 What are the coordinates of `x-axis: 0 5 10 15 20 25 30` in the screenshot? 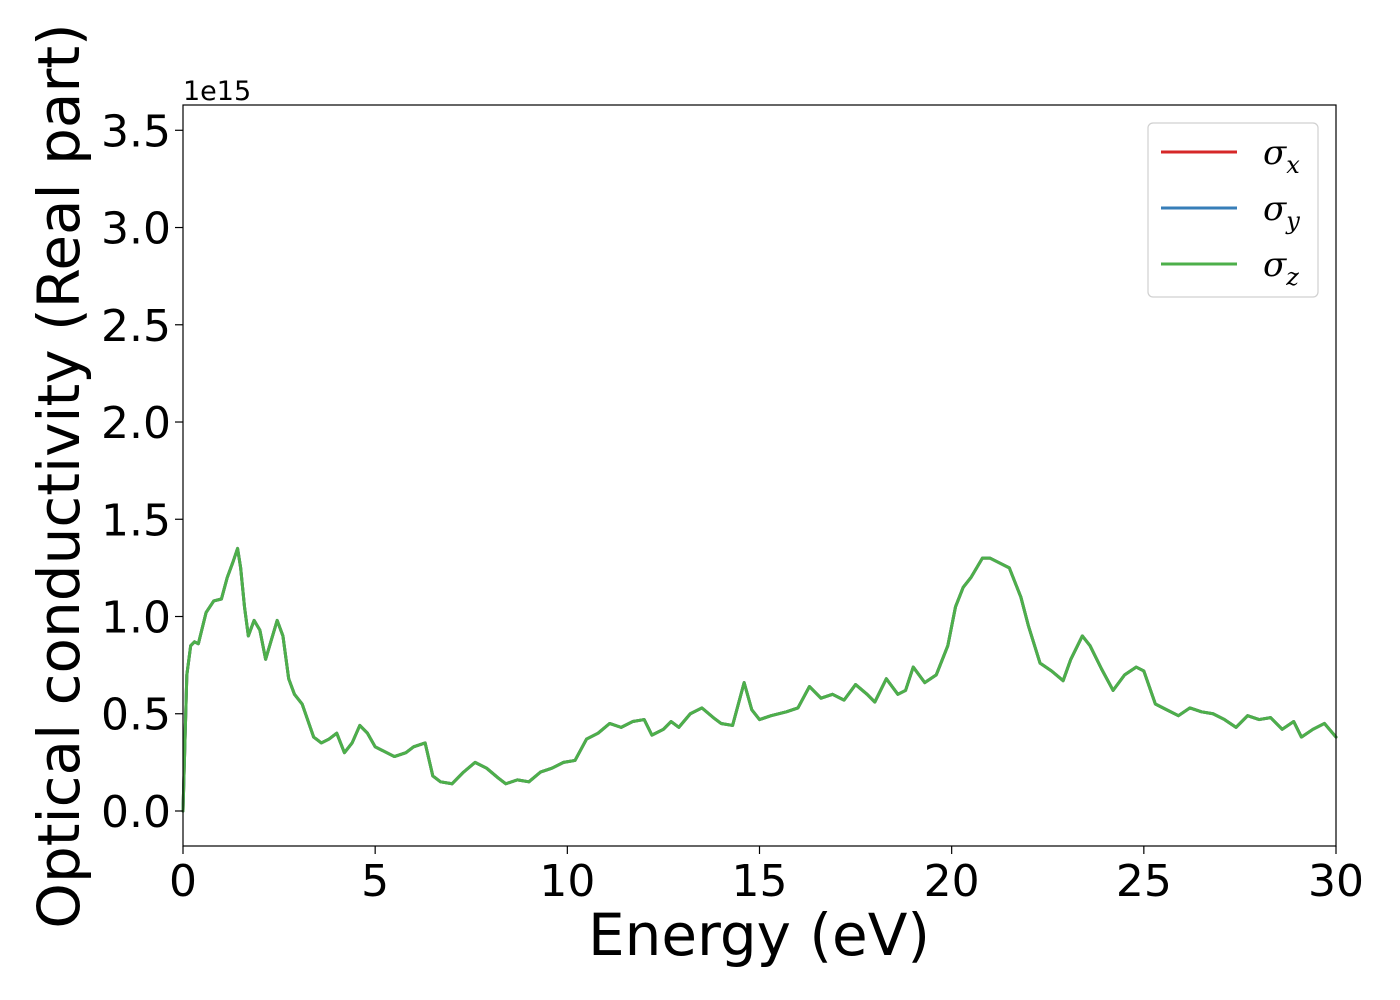 It's located at (766, 876).